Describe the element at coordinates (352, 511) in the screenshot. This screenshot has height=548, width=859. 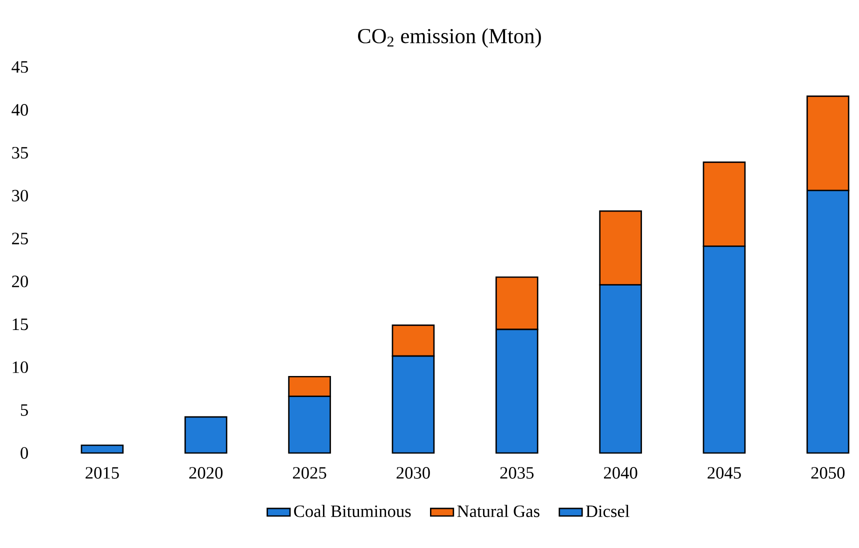
I see `legend-label: Coal Bituminous` at that location.